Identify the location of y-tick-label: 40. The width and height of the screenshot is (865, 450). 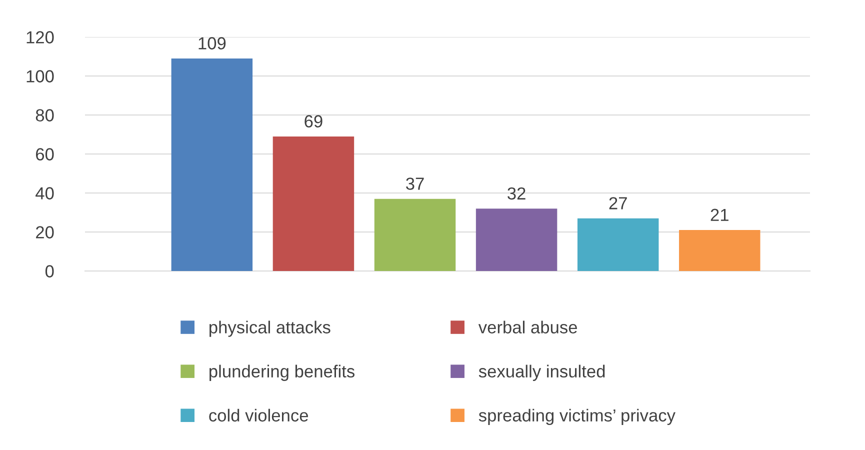
(45, 193).